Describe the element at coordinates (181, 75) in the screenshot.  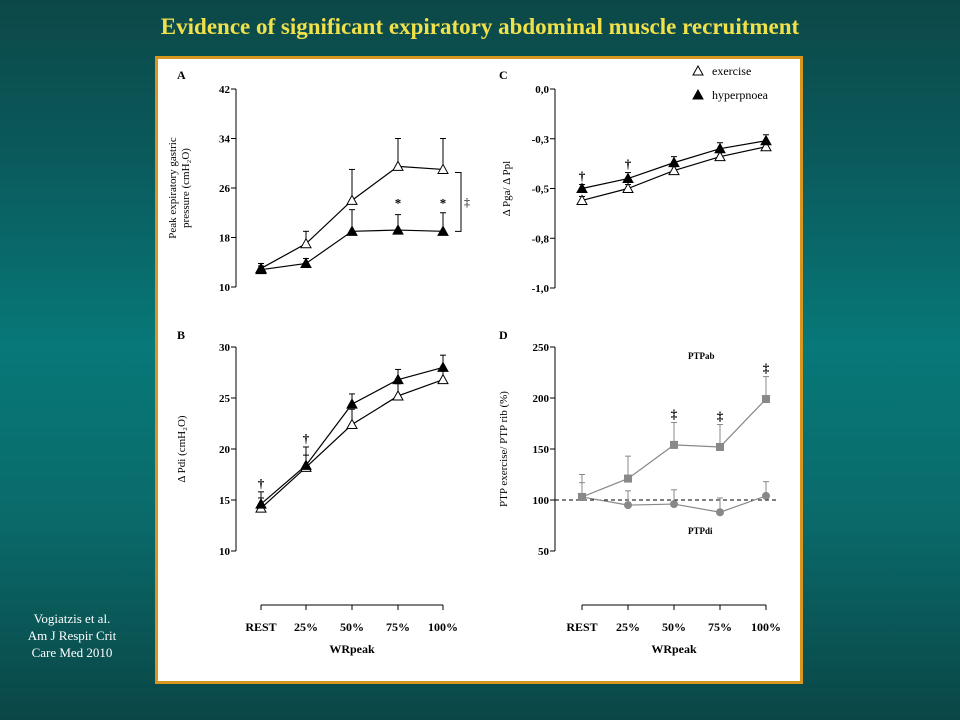
I see `panel-a-letter: A` at that location.